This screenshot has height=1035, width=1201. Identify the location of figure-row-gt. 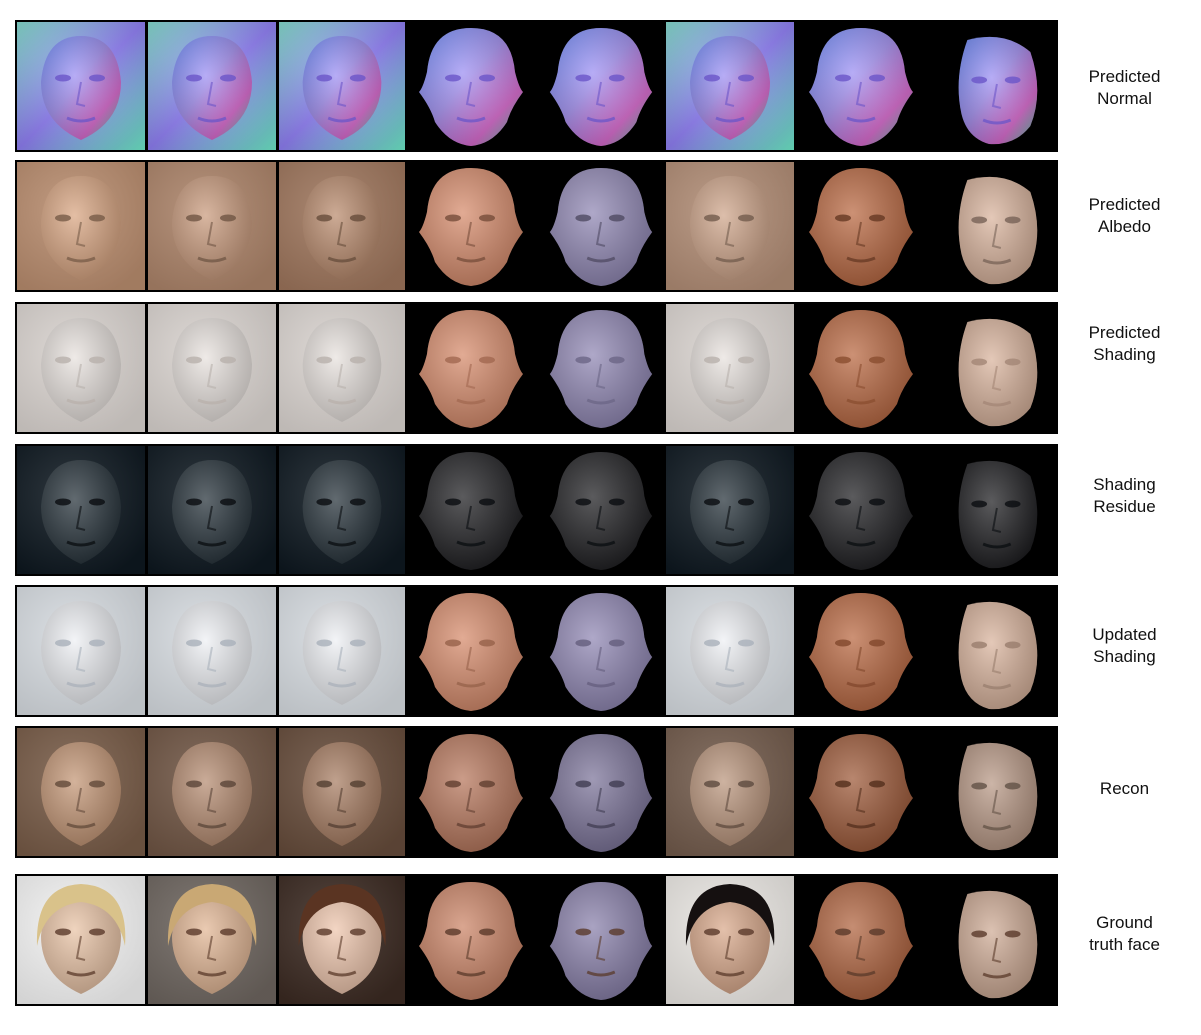
(536, 940).